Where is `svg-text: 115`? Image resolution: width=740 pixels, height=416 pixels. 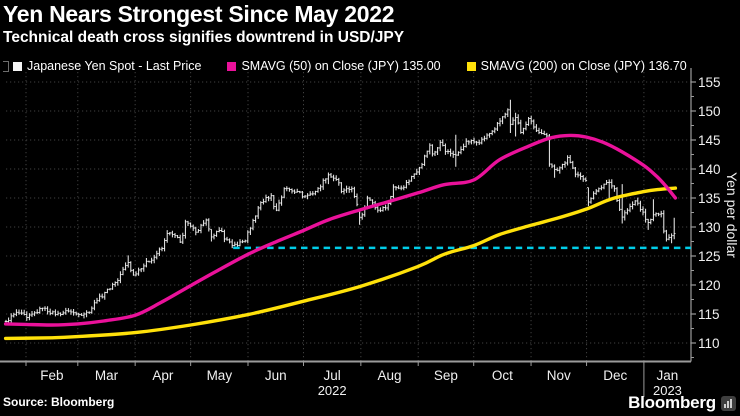
svg-text: 115 is located at coordinates (709, 314).